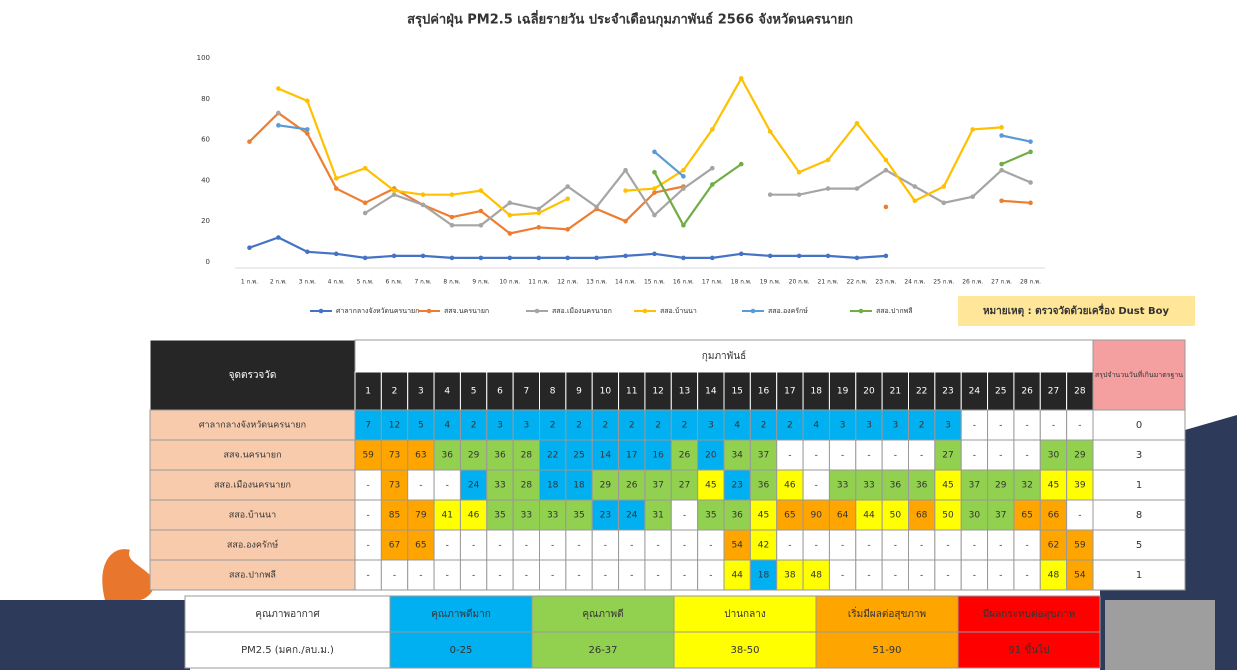 This screenshot has width=1237, height=670. What do you see at coordinates (711, 392) in the screenshot?
I see `day-header: 14` at bounding box center [711, 392].